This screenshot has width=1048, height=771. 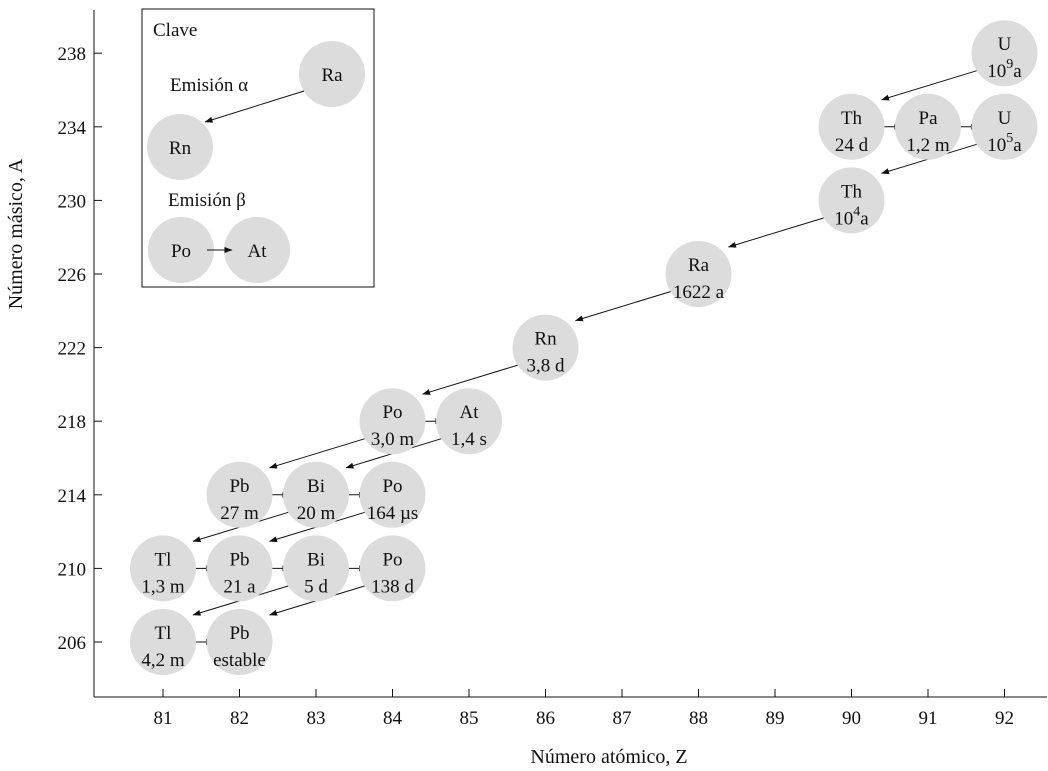 What do you see at coordinates (175, 30) in the screenshot?
I see `legend-title: Clave` at bounding box center [175, 30].